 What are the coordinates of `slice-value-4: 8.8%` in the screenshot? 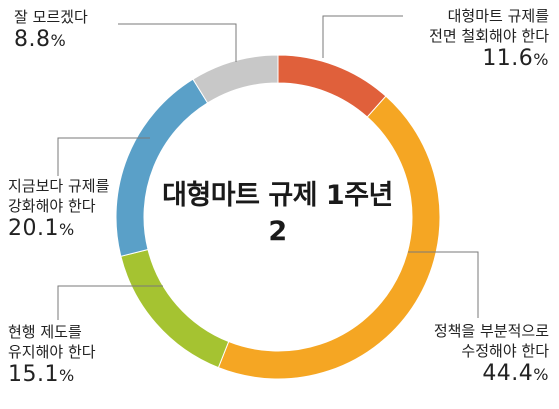 It's located at (51, 40).